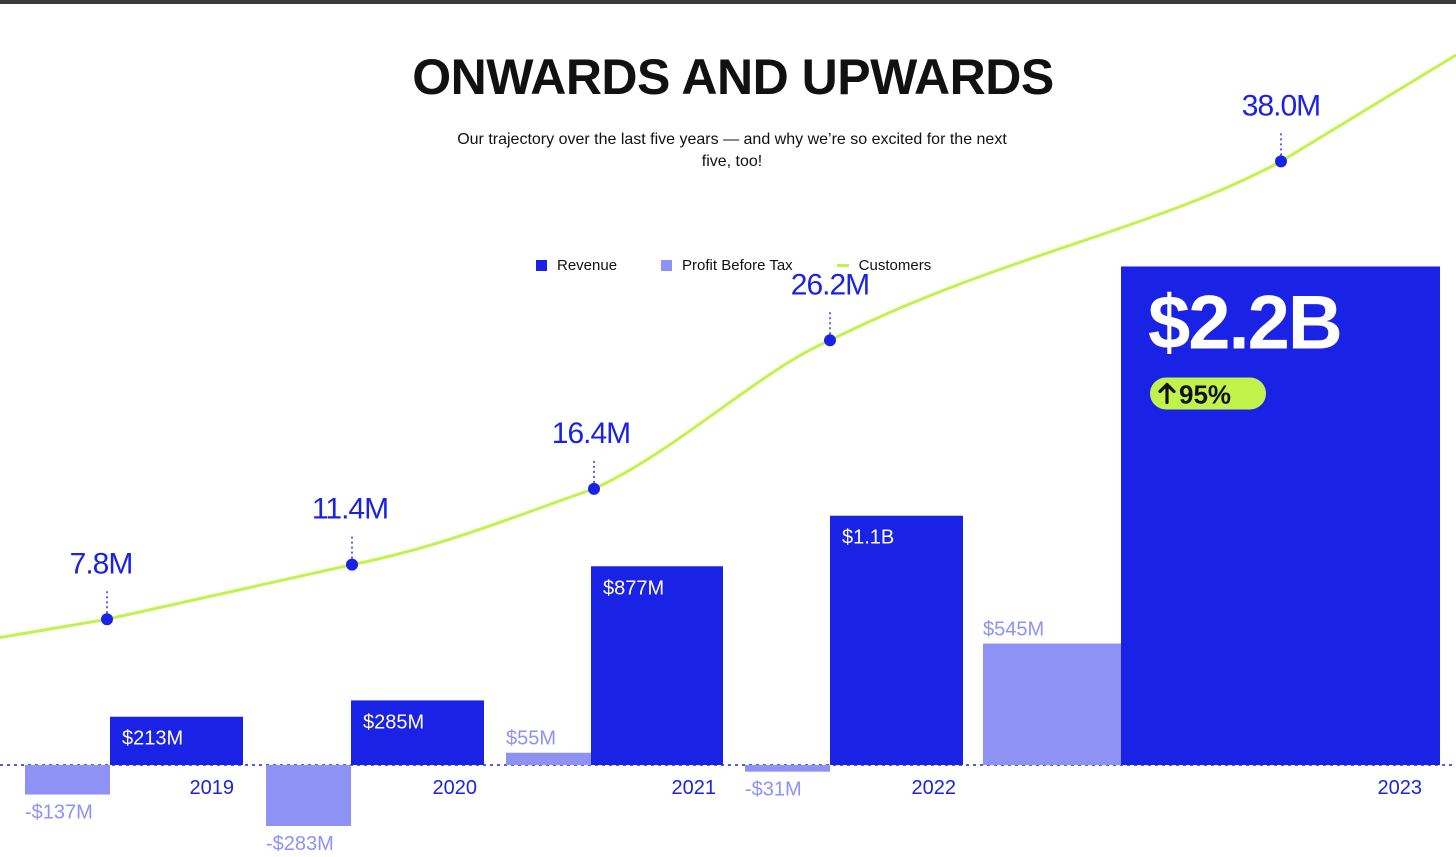  What do you see at coordinates (591, 433) in the screenshot?
I see `customers-label-2021: 16.4M` at bounding box center [591, 433].